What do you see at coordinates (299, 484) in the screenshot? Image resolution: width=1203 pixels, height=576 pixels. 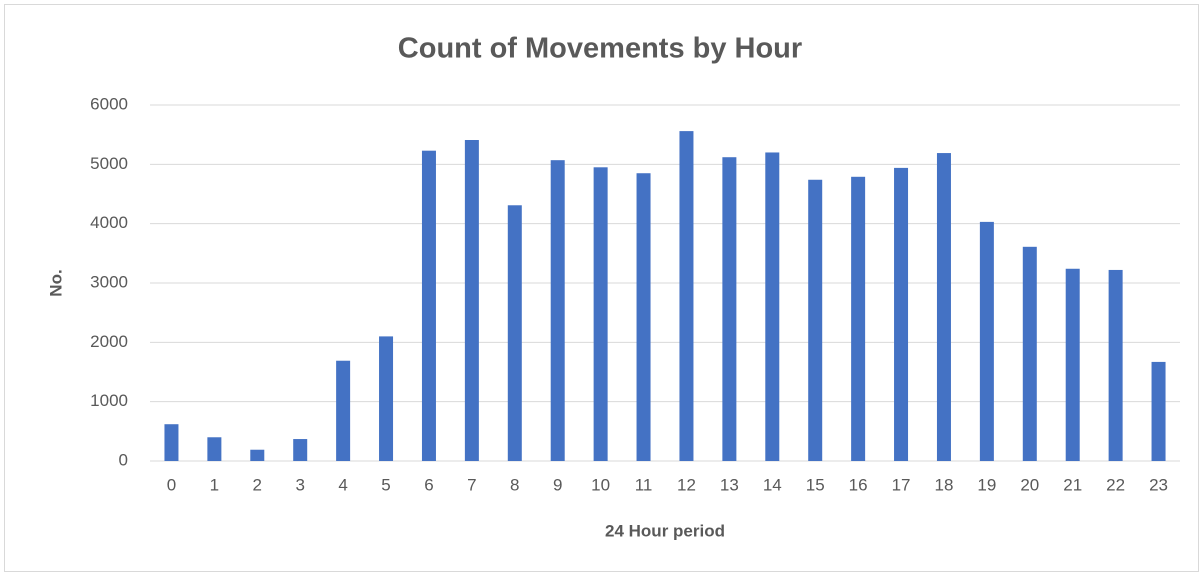 I see `x-tick-label: 3` at bounding box center [299, 484].